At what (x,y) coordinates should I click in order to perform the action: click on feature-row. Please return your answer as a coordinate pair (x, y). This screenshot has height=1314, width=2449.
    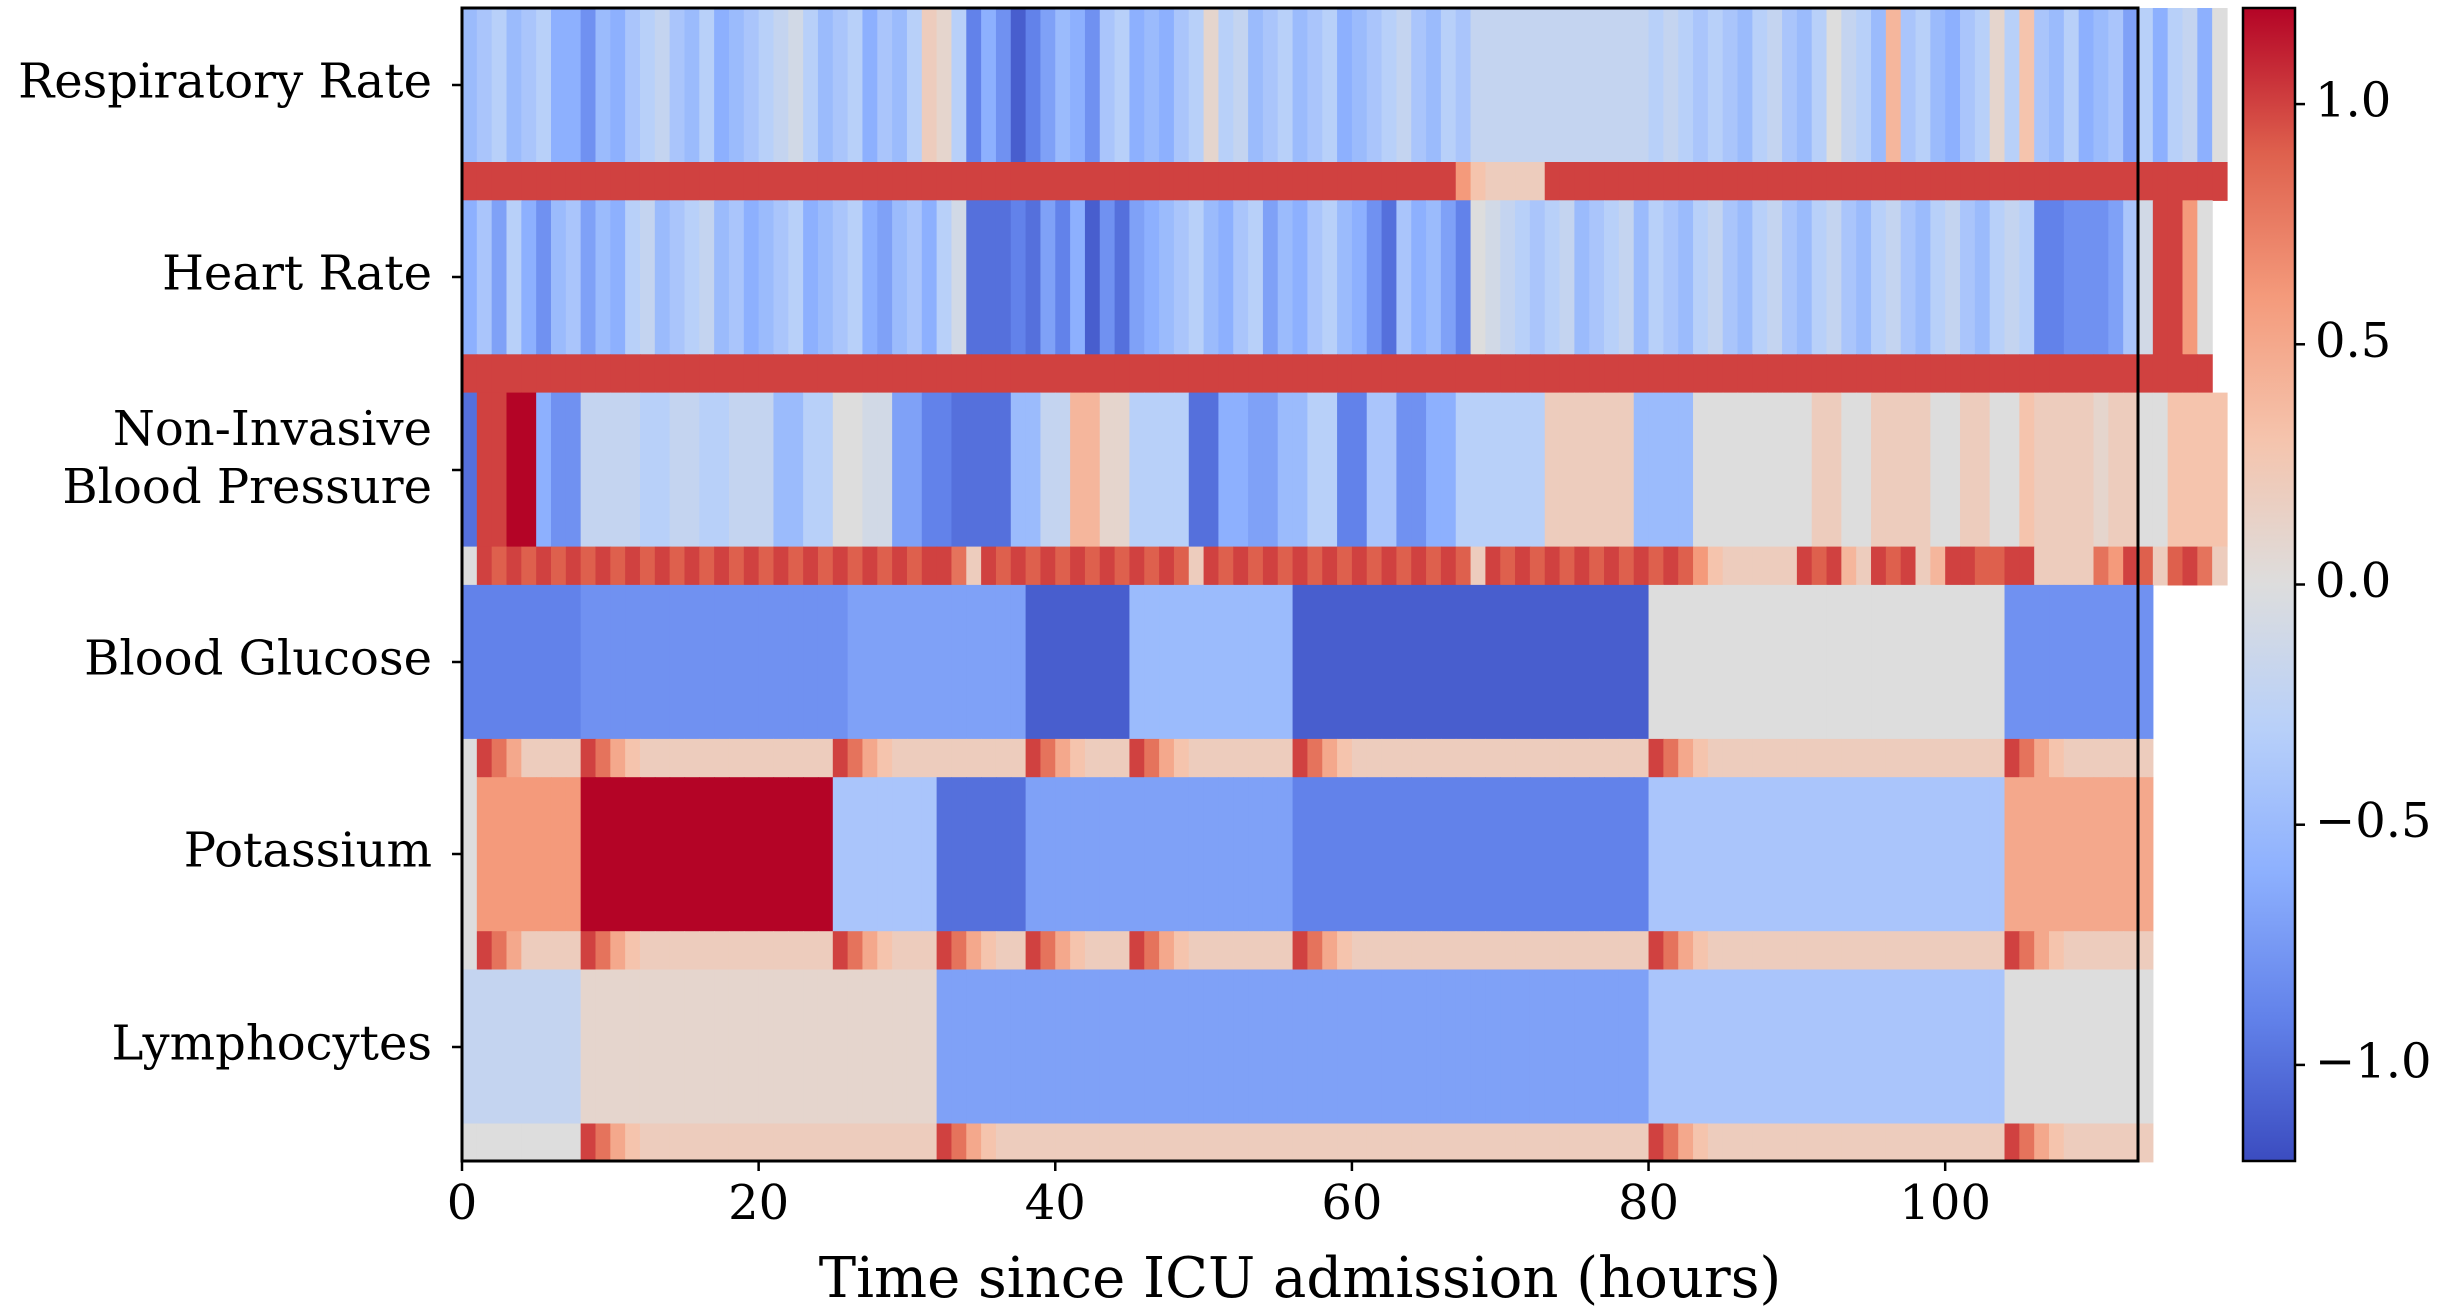
    Looking at the image, I should click on (1308, 854).